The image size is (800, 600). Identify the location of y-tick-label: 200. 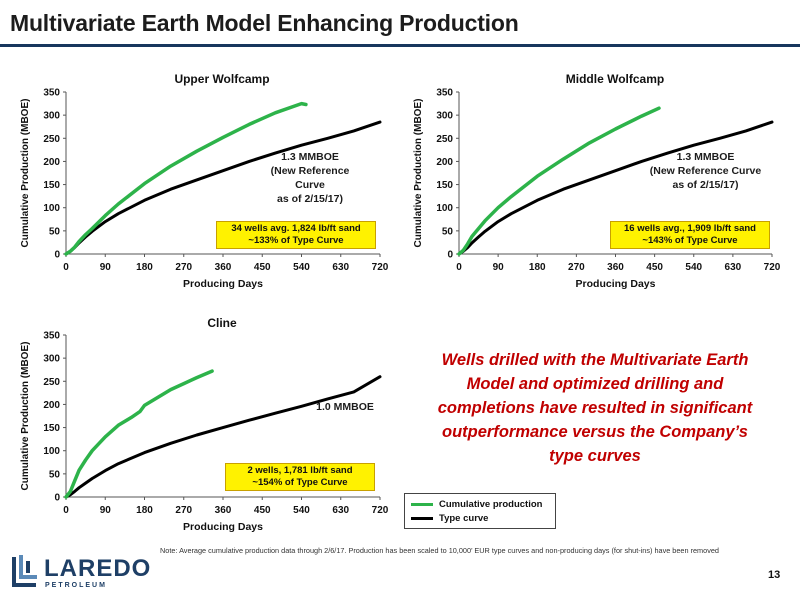
(51, 162).